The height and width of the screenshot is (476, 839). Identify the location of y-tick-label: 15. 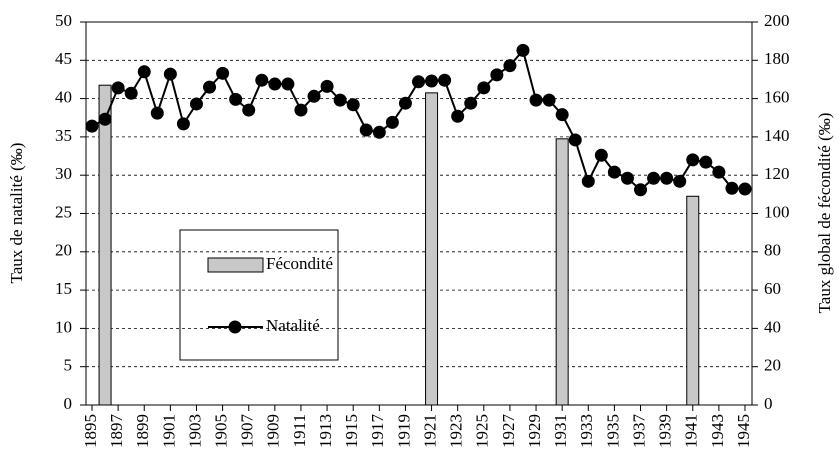
(63, 288).